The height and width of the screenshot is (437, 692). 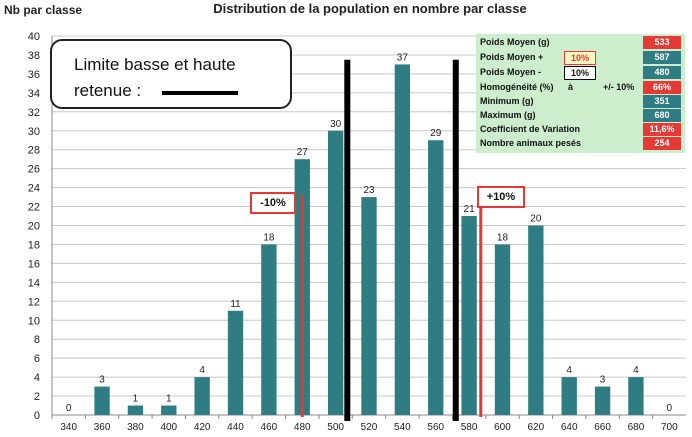 What do you see at coordinates (511, 72) in the screenshot?
I see `stat-label: Poids Moyen -` at bounding box center [511, 72].